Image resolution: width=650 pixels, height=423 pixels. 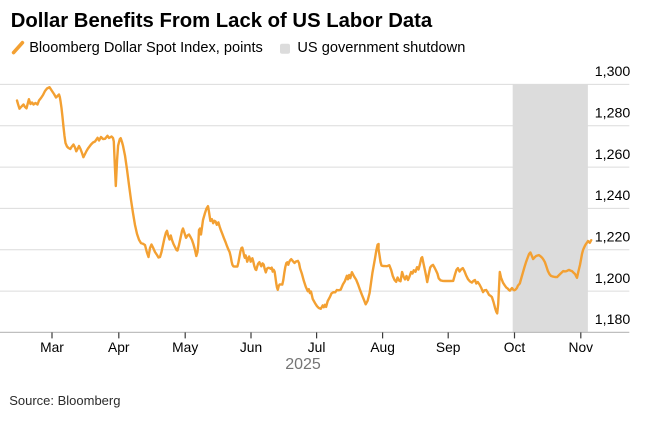 What do you see at coordinates (146, 48) in the screenshot?
I see `svg-text:Bloomberg Dollar Spot Index, p: Bloomberg Dollar Spot Index, points` at bounding box center [146, 48].